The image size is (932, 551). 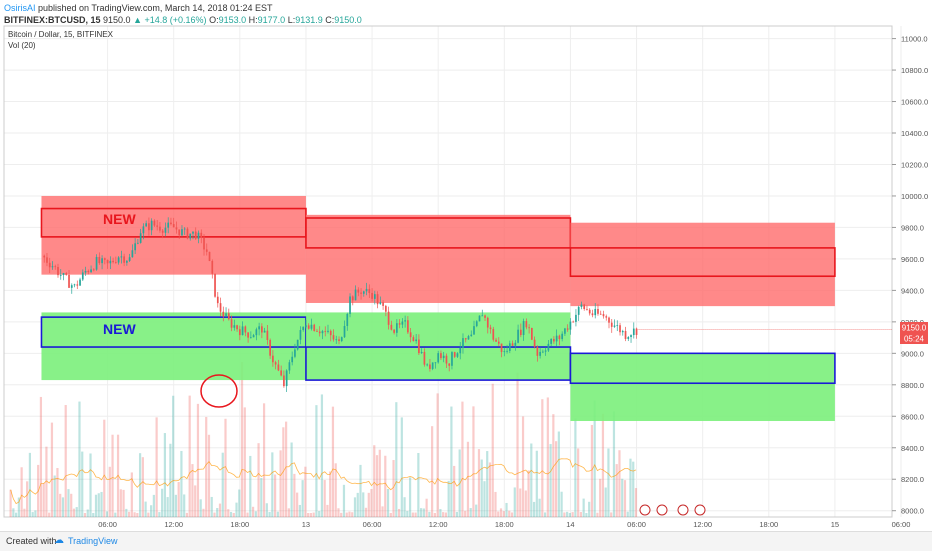 What do you see at coordinates (119, 329) in the screenshot?
I see `new-demand-label: NEW` at bounding box center [119, 329].